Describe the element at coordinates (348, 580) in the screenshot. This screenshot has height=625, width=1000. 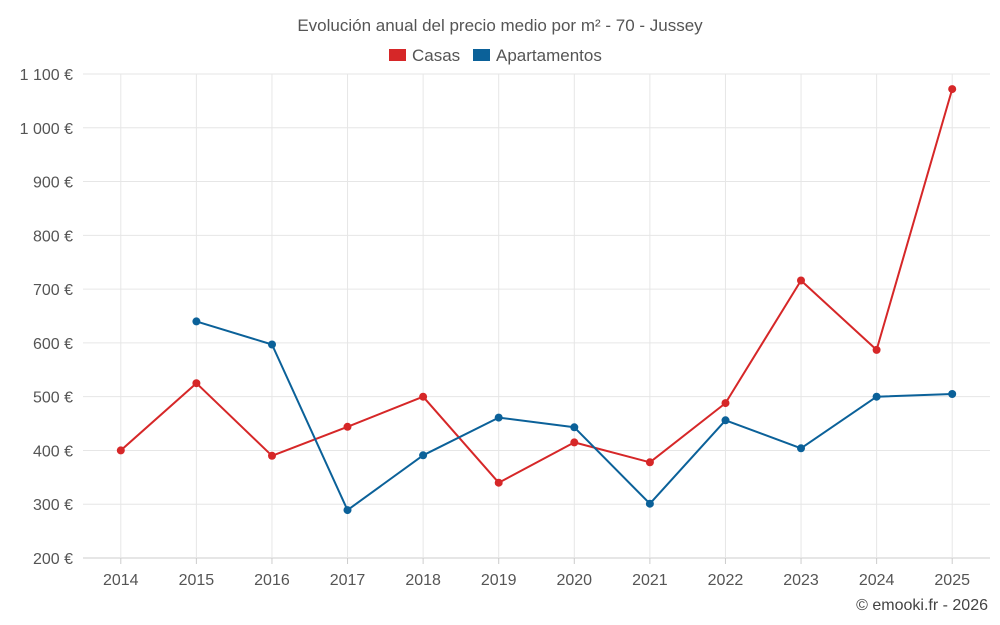
I see `x-tick-label: 2017` at that location.